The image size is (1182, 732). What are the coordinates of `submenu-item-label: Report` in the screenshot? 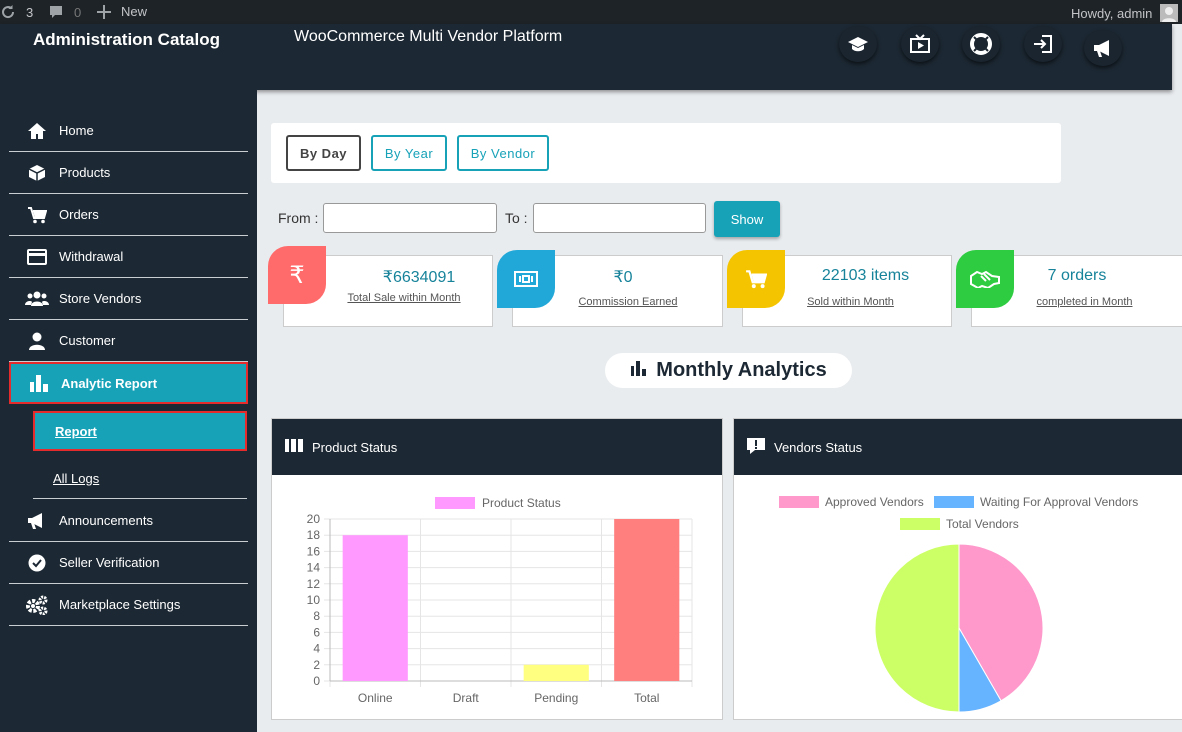 It's located at (76, 431).